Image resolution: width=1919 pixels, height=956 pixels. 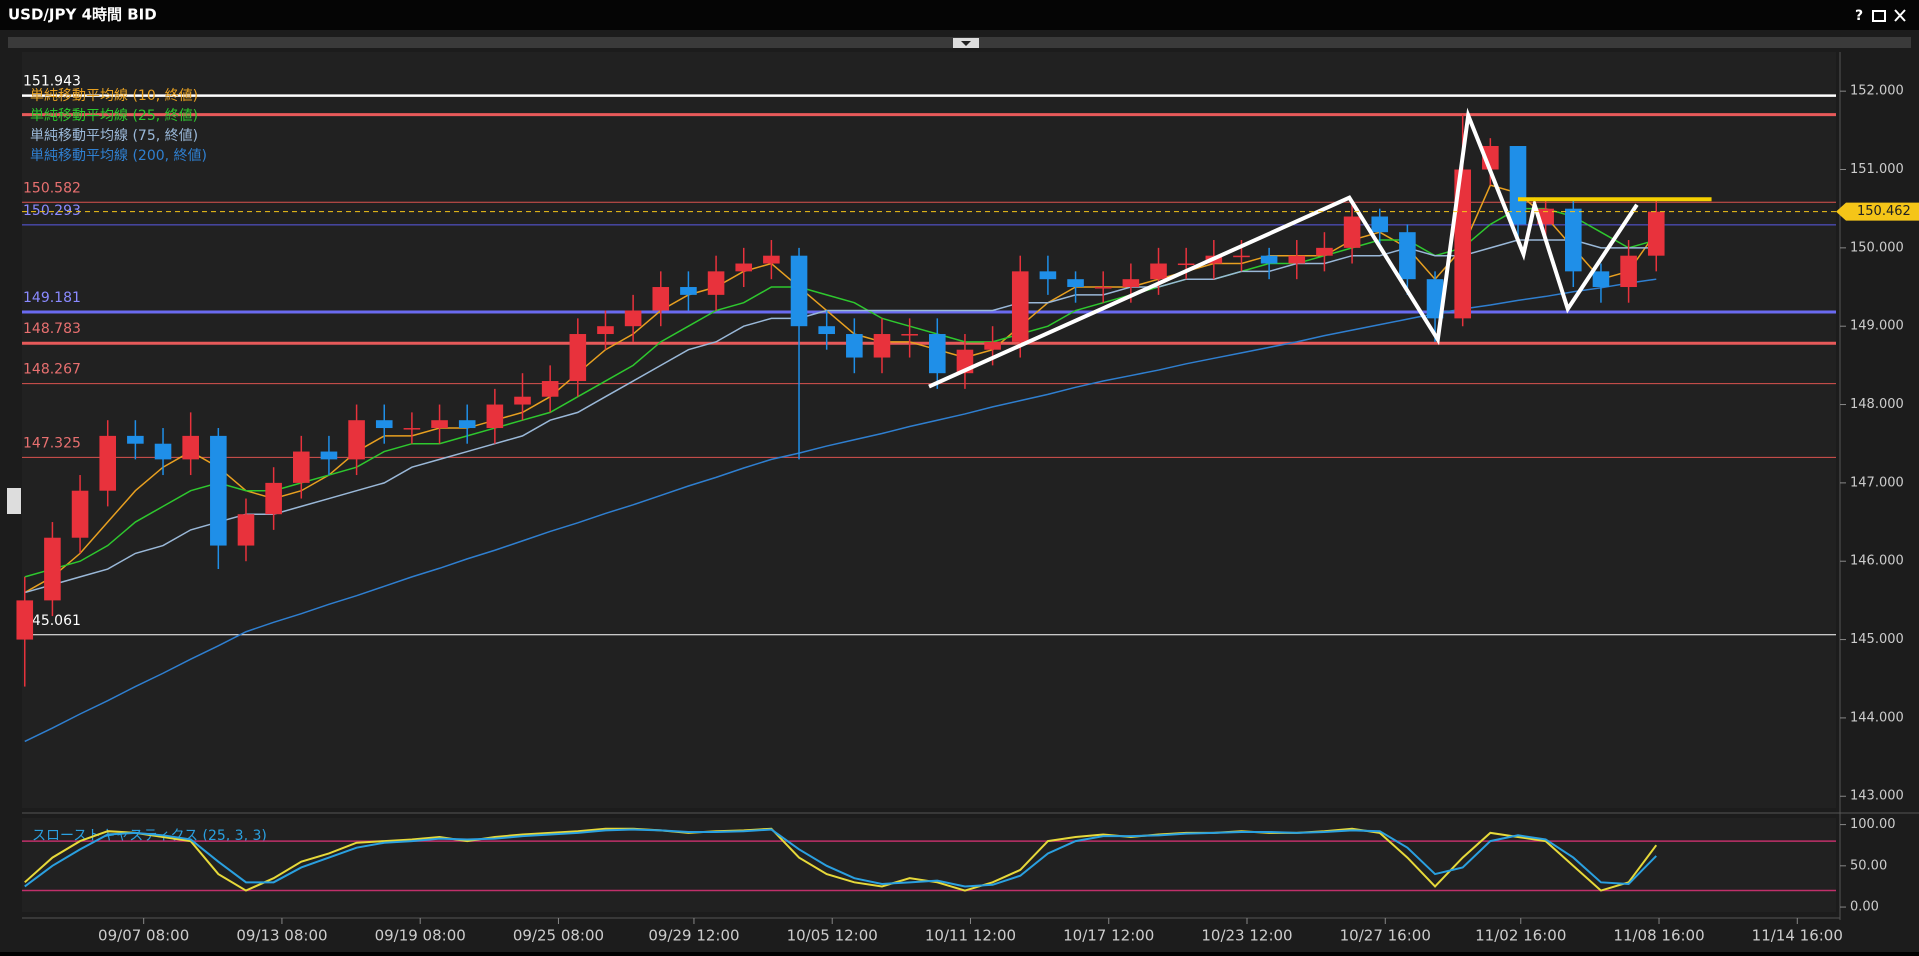 I want to click on x-tick-label: 11/08 16:00, so click(x=1658, y=936).